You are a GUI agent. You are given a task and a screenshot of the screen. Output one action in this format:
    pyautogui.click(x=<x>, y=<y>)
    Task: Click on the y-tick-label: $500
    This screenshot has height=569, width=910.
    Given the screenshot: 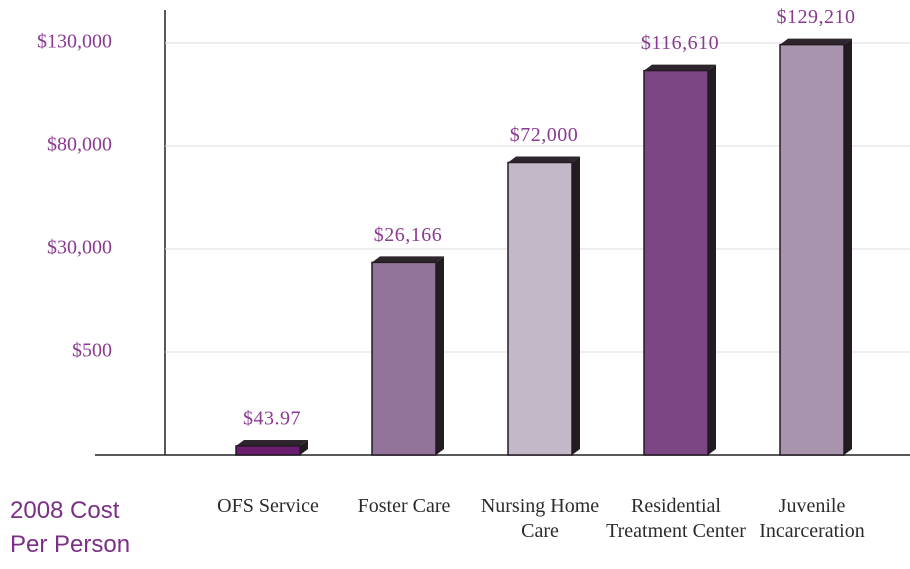 What is the action you would take?
    pyautogui.click(x=92, y=351)
    